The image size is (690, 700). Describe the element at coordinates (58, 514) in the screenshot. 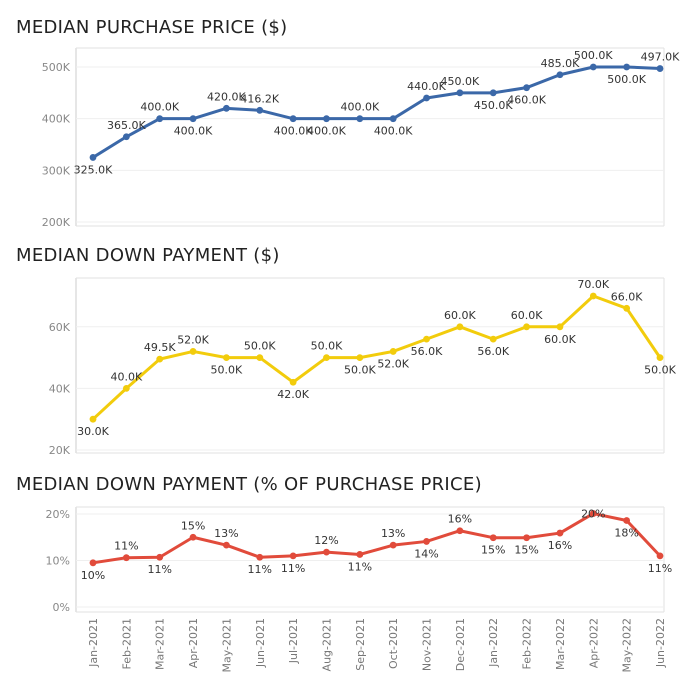

I see `y-tick-label: 20%` at that location.